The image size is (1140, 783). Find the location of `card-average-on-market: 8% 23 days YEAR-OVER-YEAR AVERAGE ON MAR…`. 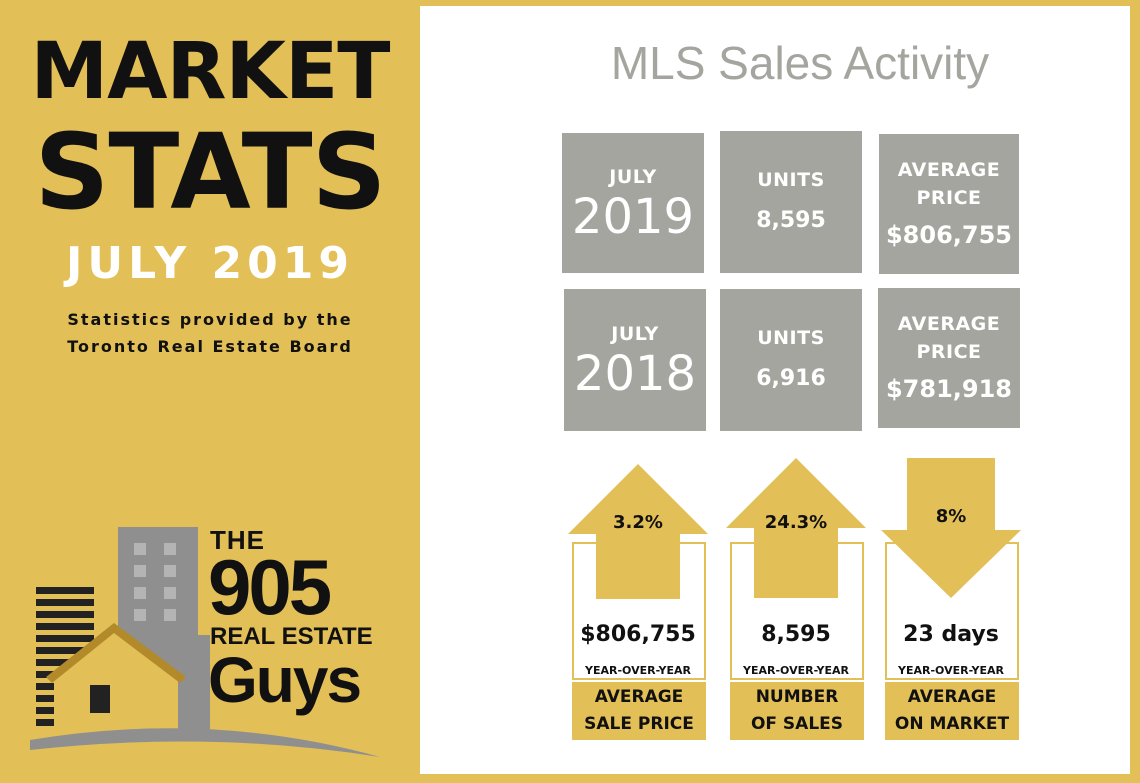

card-average-on-market: 8% 23 days YEAR-OVER-YEAR AVERAGE ON MAR… is located at coordinates (951, 599).